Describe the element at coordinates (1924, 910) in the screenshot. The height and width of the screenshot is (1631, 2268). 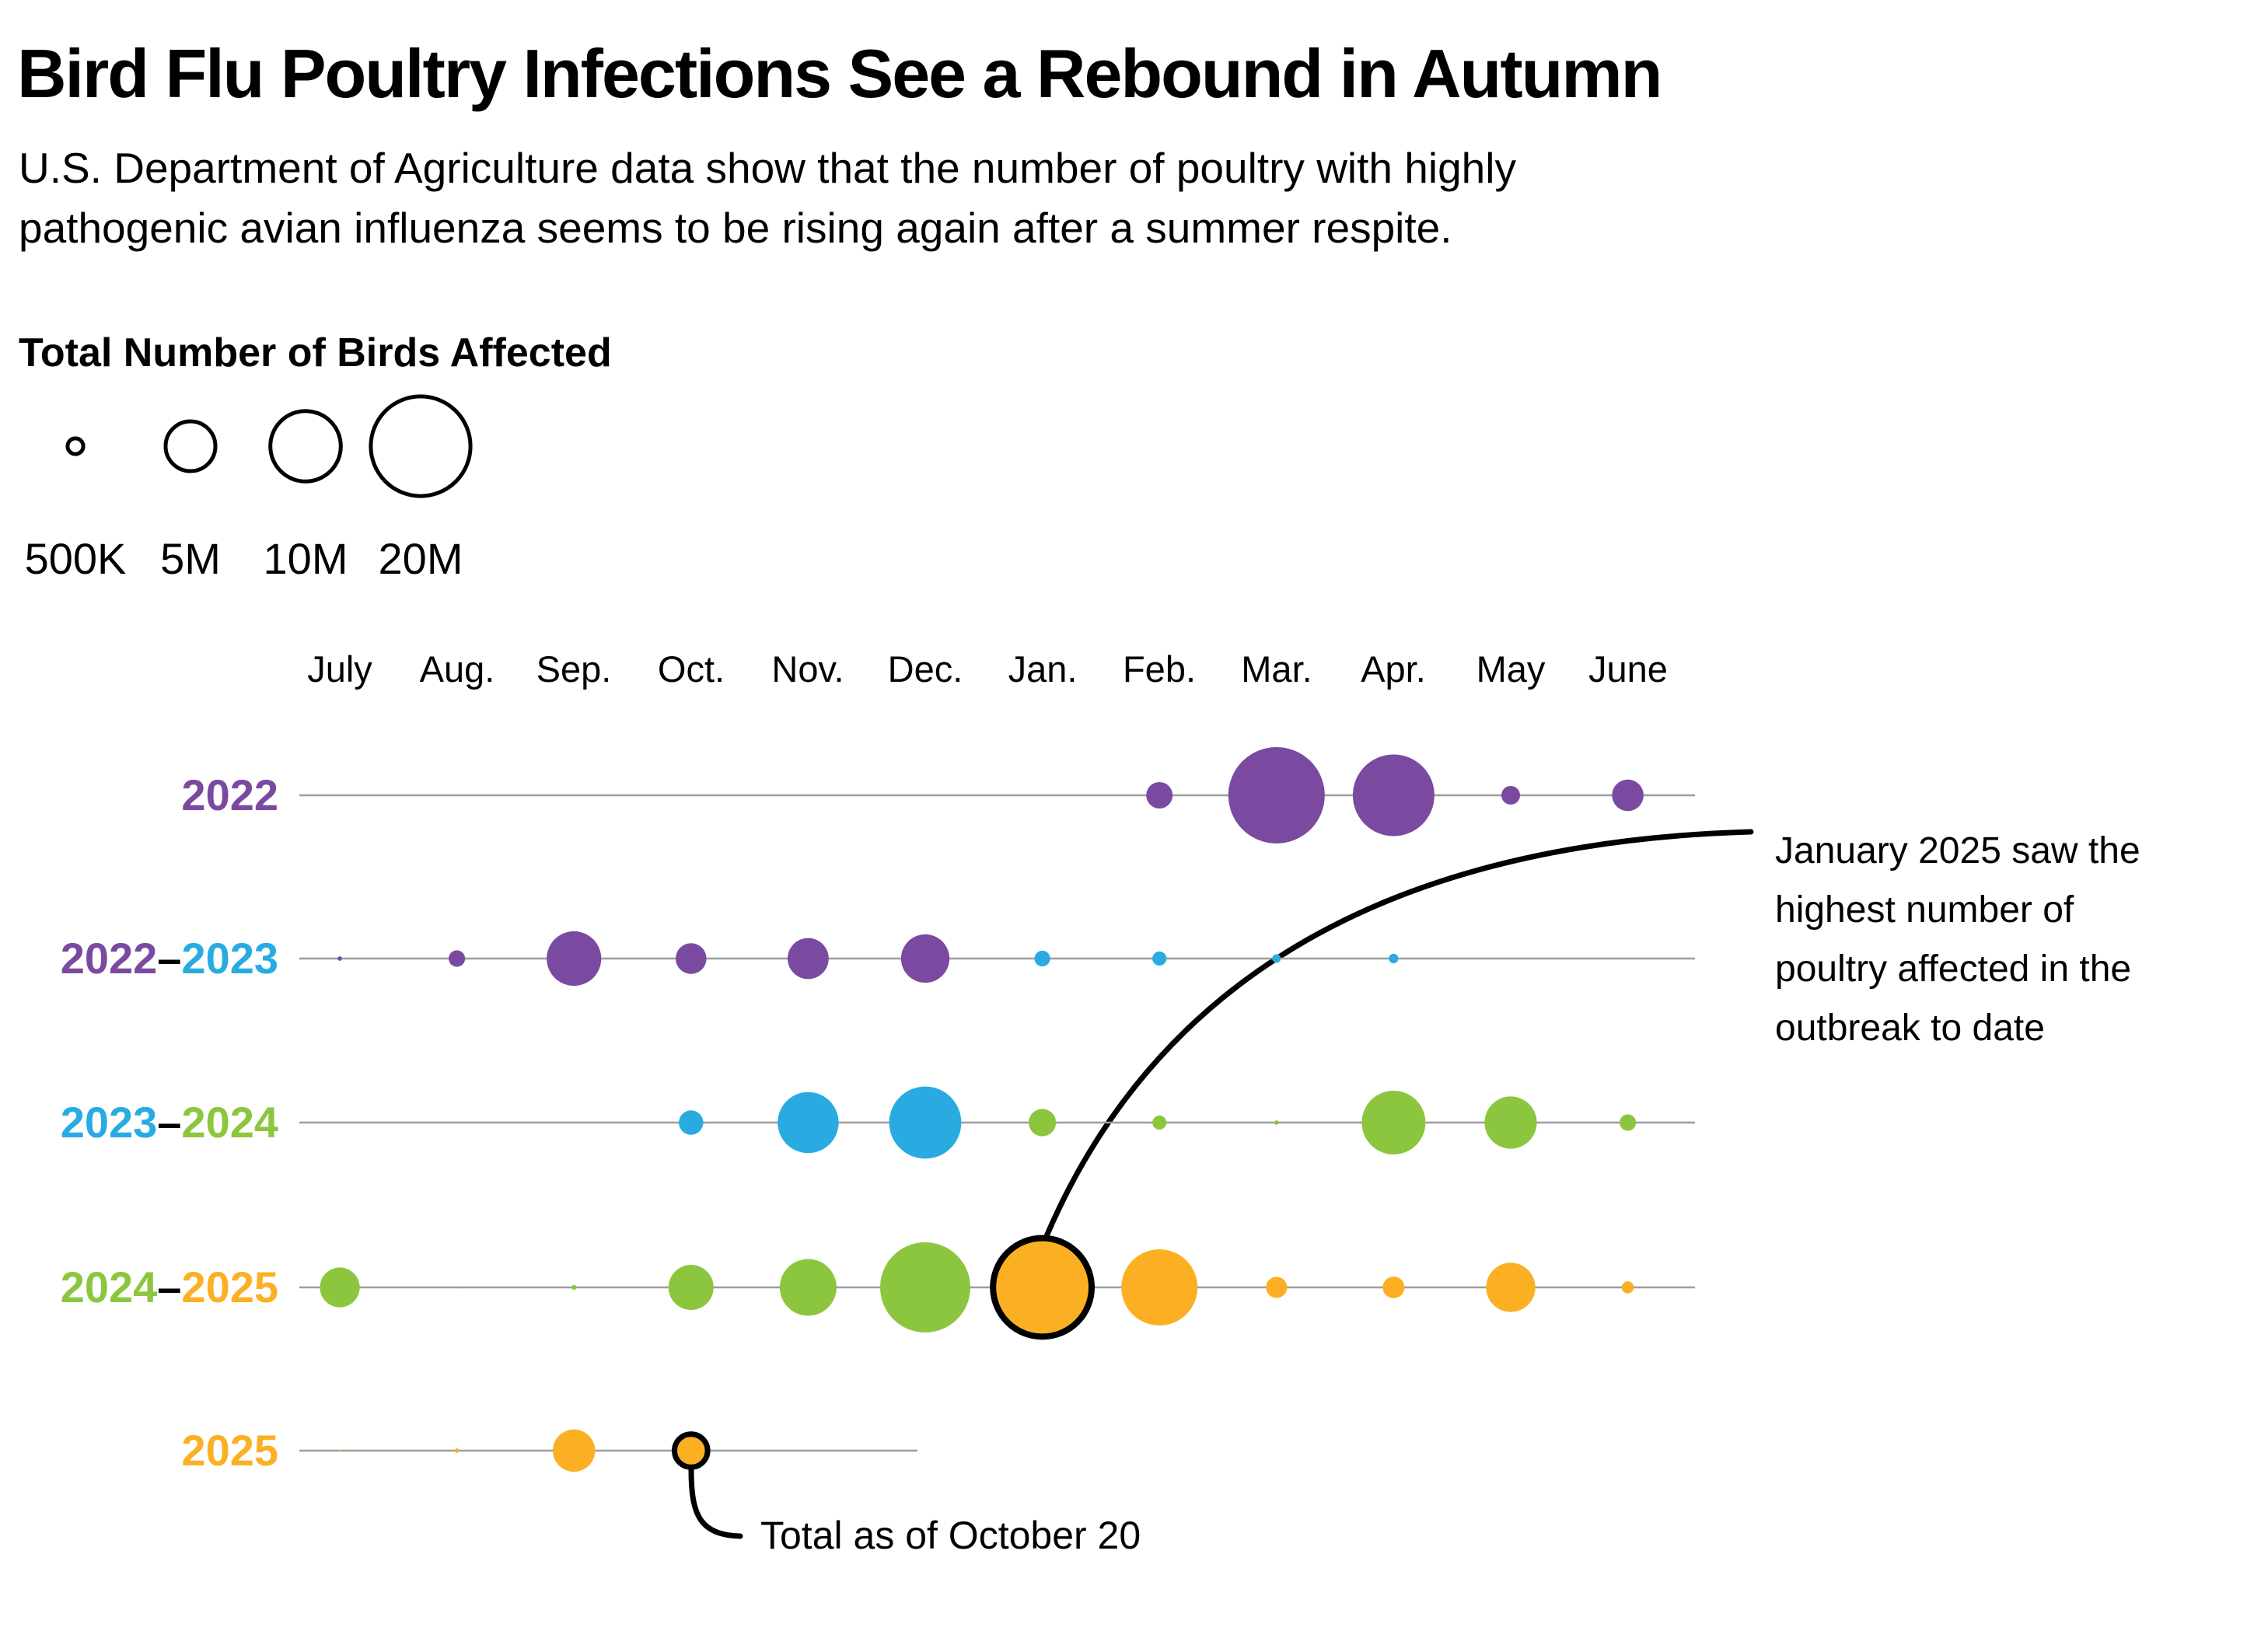
I see `jan-2025-callout-line-2: highest number of` at that location.